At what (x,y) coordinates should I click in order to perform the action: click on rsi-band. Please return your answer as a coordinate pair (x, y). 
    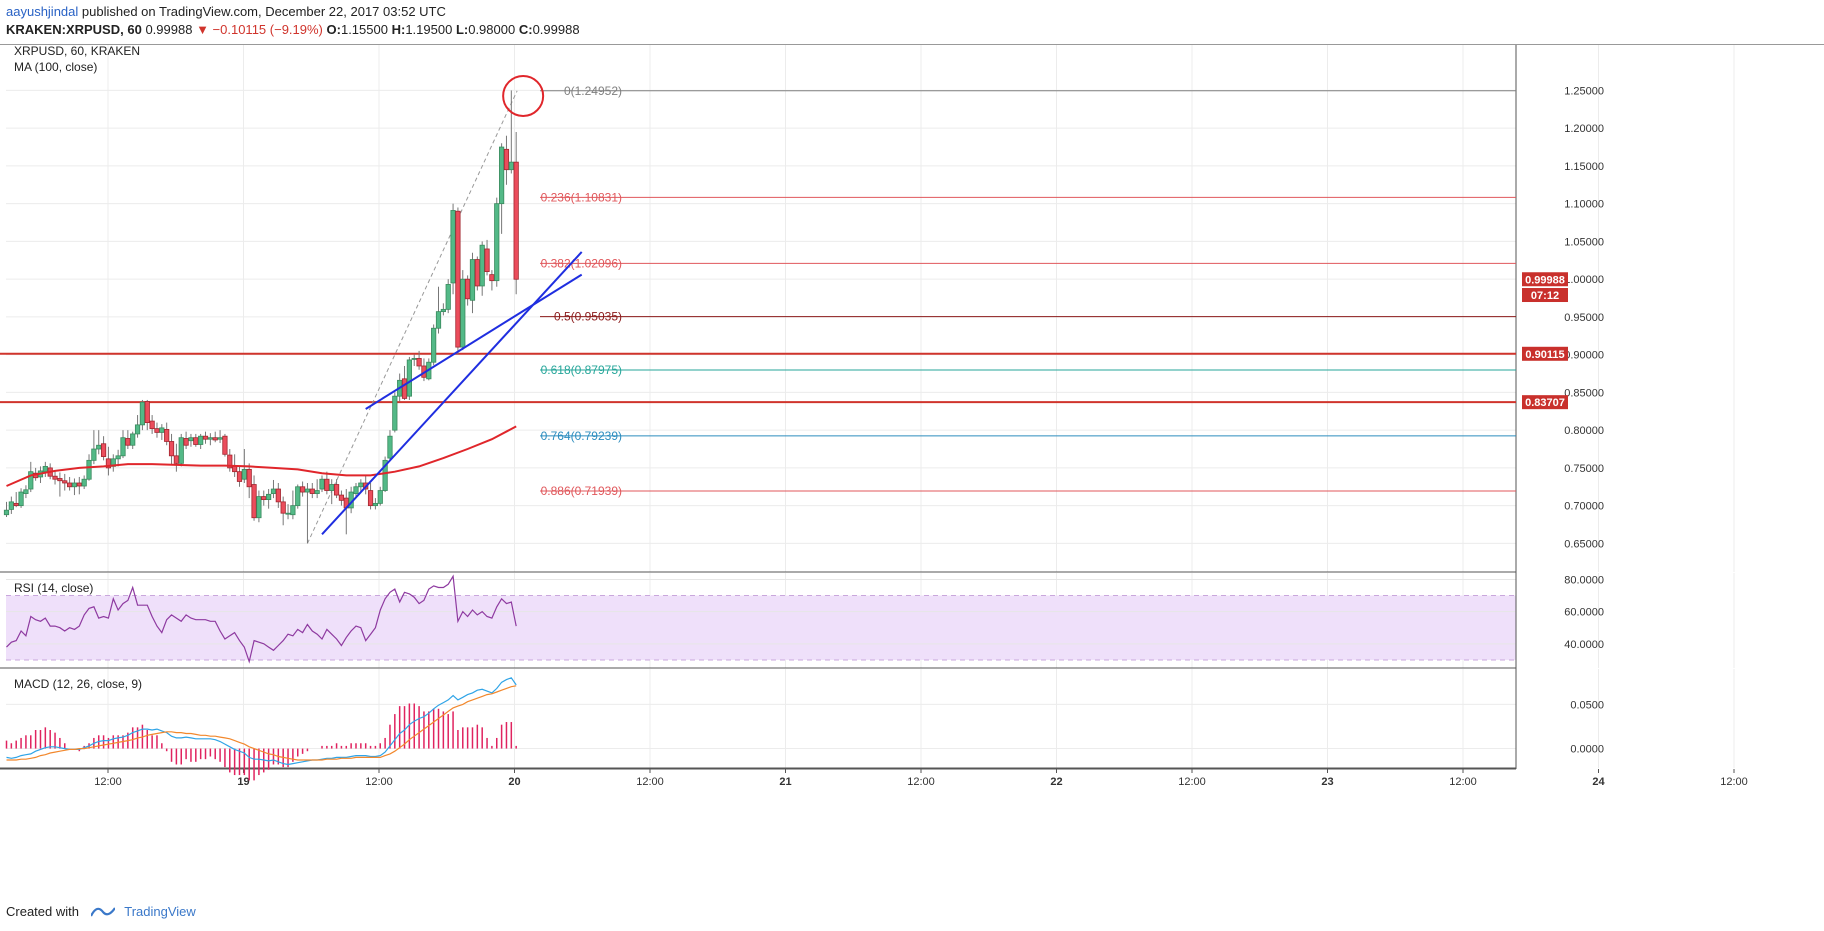
    Looking at the image, I should click on (761, 627).